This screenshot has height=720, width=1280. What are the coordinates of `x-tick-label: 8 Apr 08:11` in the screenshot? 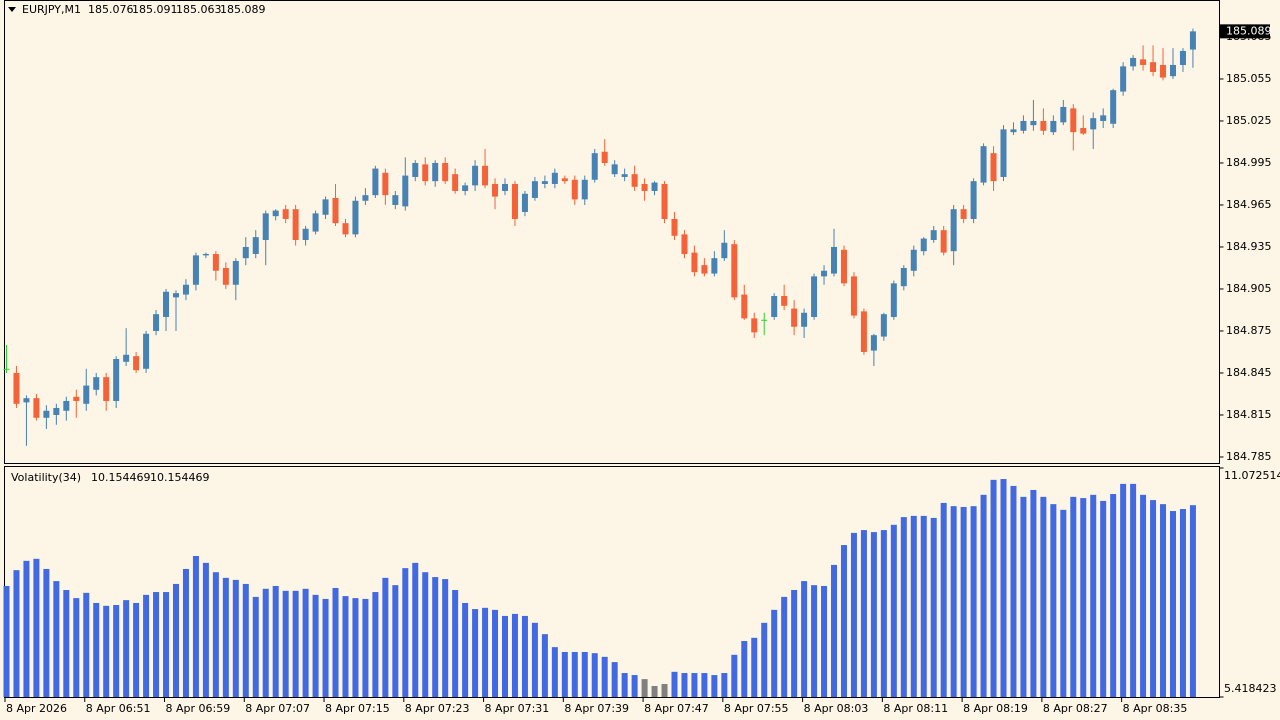 It's located at (915, 708).